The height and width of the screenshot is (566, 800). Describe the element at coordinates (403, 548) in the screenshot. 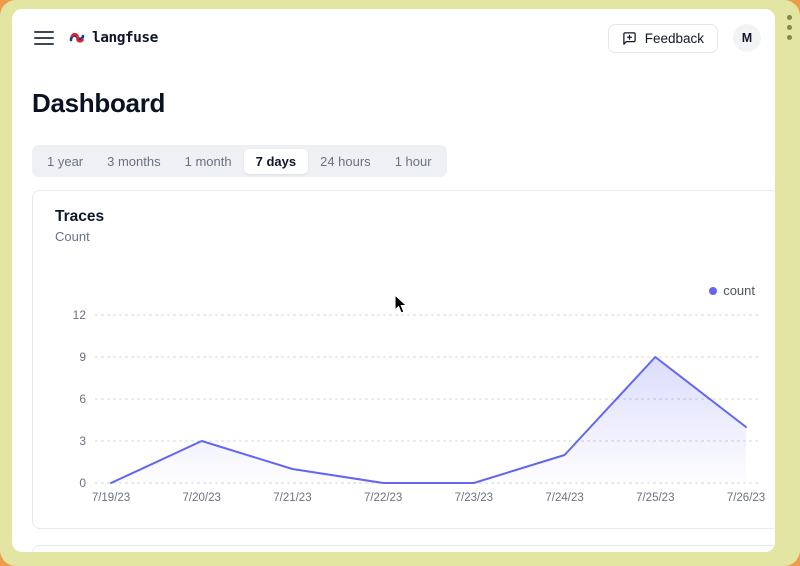

I see `next-card-partial` at that location.